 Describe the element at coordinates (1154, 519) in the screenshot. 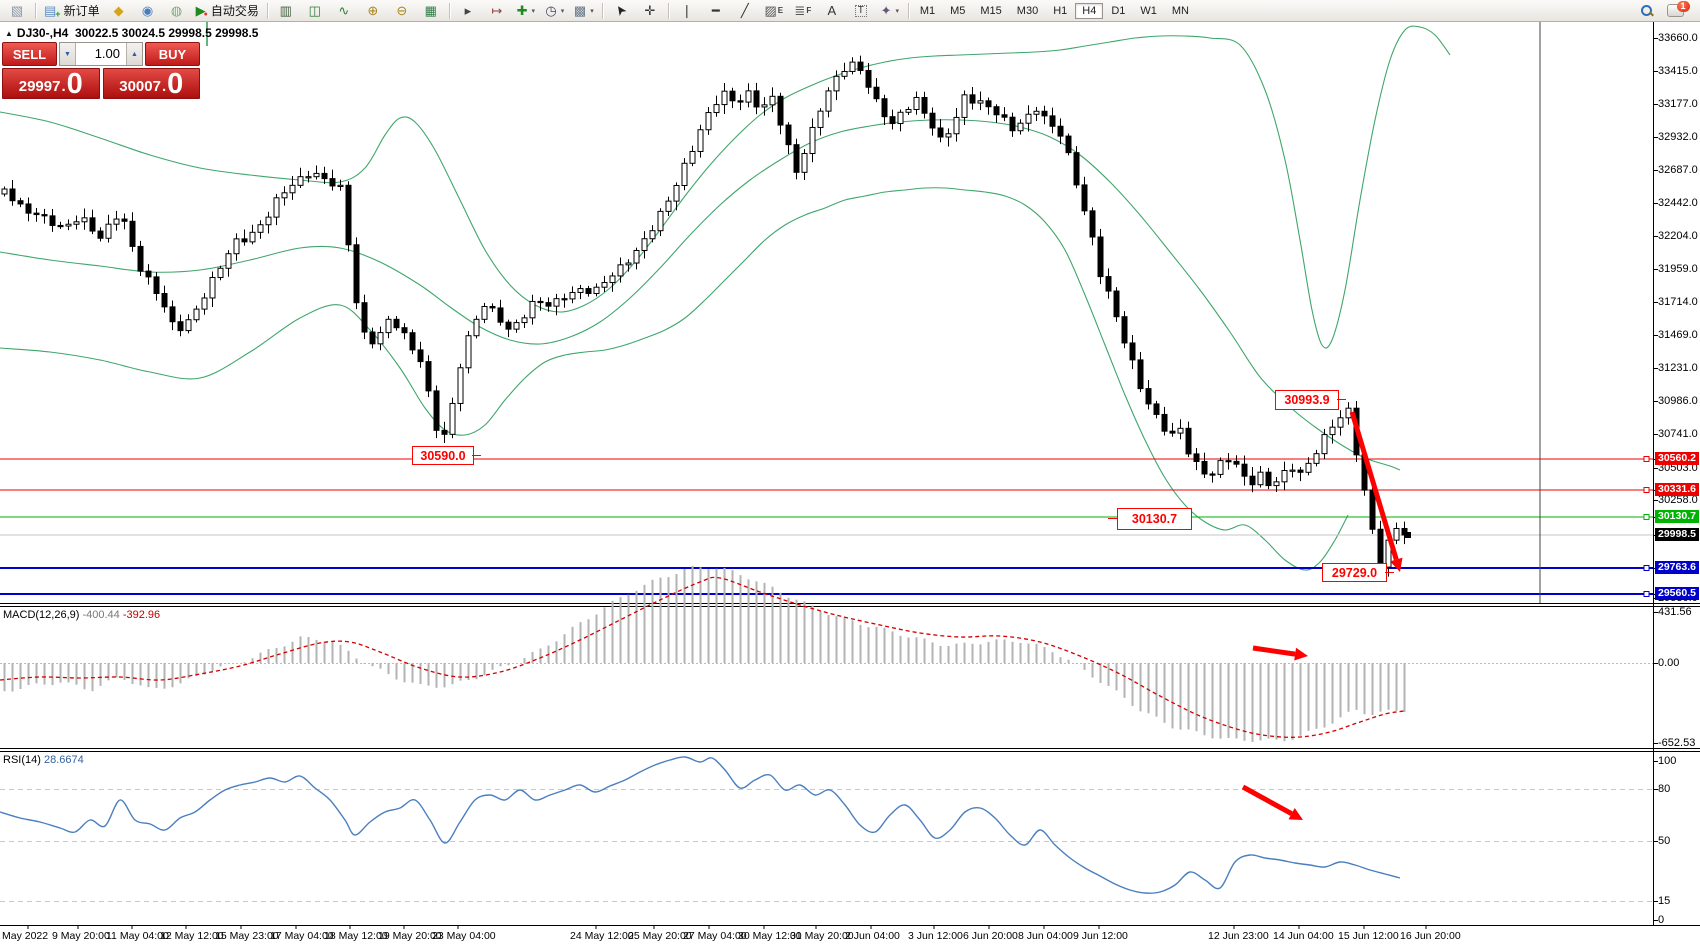

I see `price-annotation-30130.7: 30130.7` at that location.